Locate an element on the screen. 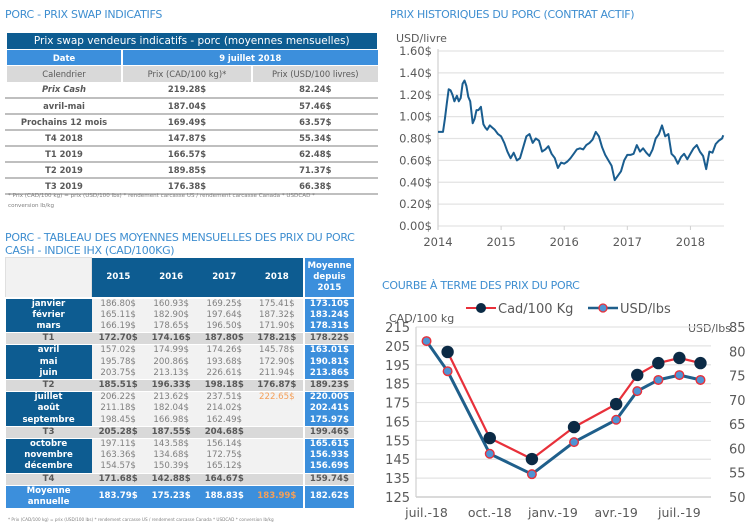 This screenshot has height=530, width=748. value-cell: 166.19$ is located at coordinates (118, 327).